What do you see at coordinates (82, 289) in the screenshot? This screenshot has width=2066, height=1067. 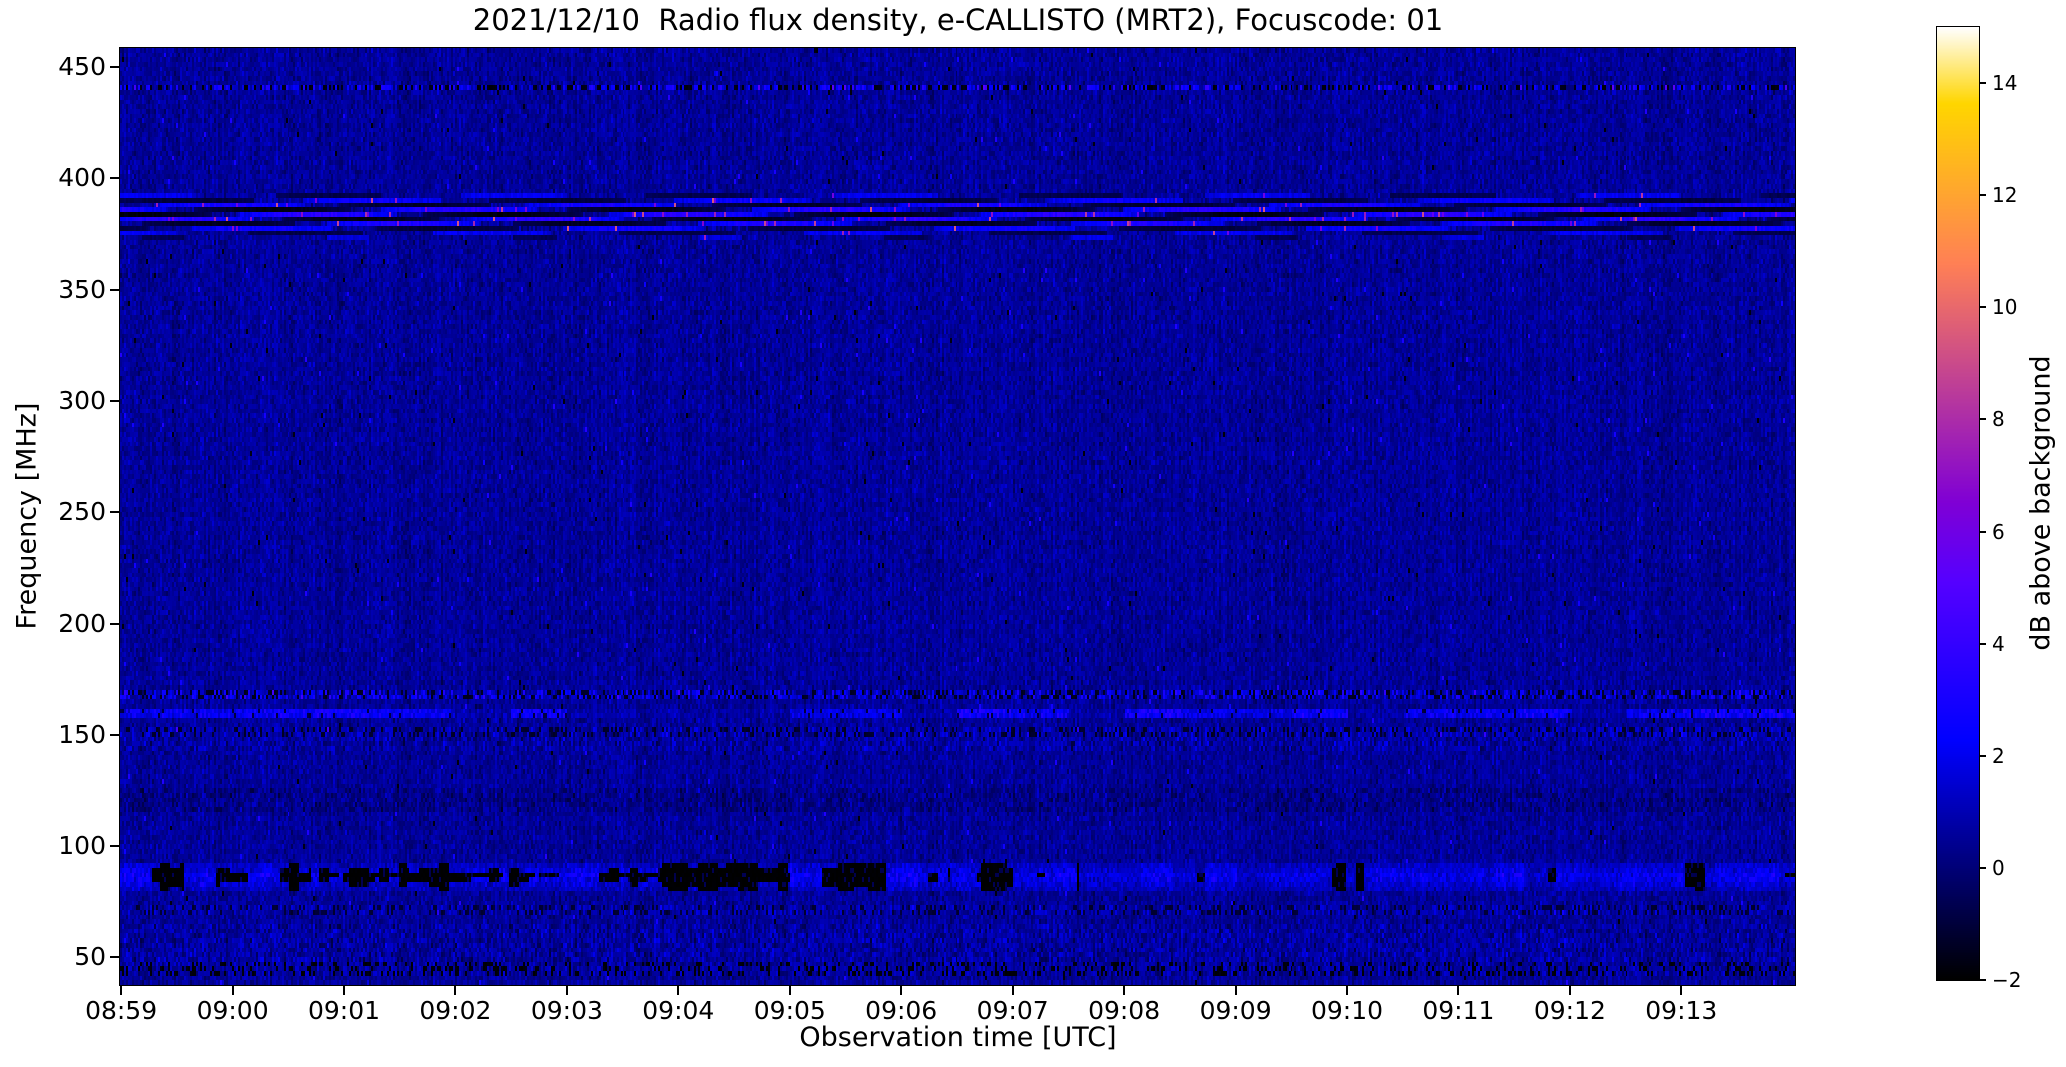 I see `y-tick-label: 350` at bounding box center [82, 289].